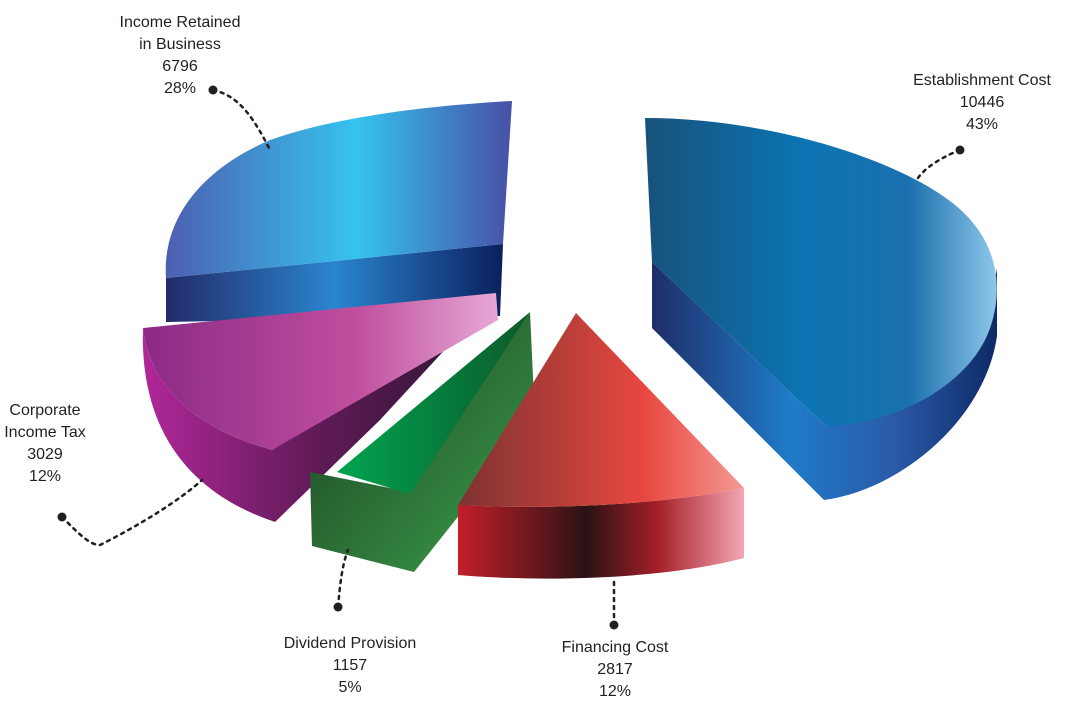 The width and height of the screenshot is (1078, 708). I want to click on slice-financing-side, so click(601, 533).